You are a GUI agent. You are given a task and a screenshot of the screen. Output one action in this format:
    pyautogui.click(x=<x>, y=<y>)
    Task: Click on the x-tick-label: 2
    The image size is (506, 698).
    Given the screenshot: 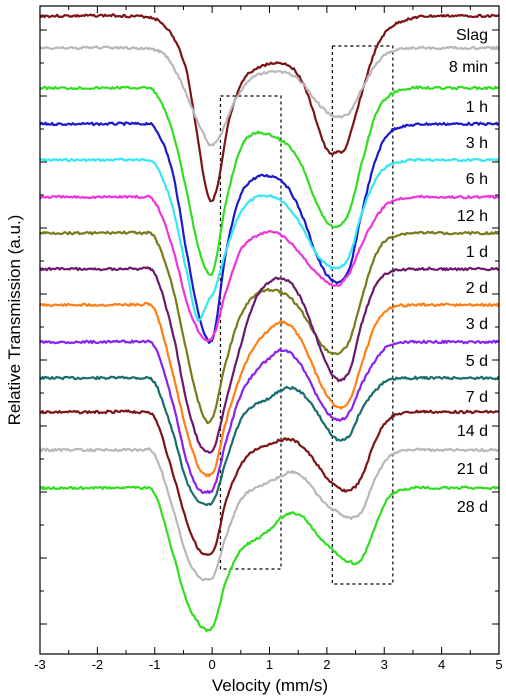 What is the action you would take?
    pyautogui.click(x=326, y=664)
    